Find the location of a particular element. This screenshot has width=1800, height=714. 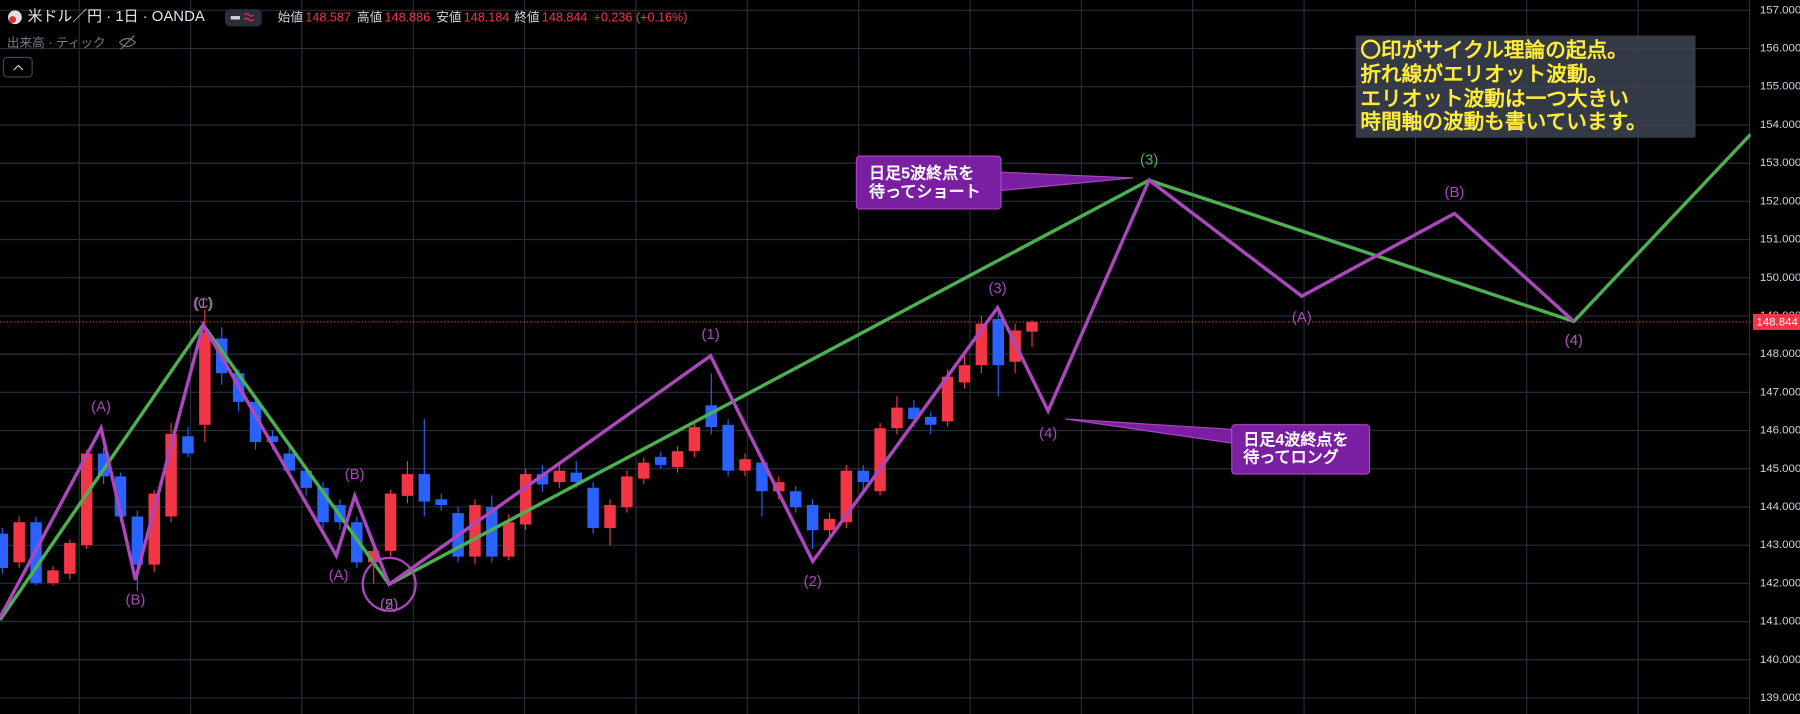

last-price-tag is located at coordinates (1776, 321).